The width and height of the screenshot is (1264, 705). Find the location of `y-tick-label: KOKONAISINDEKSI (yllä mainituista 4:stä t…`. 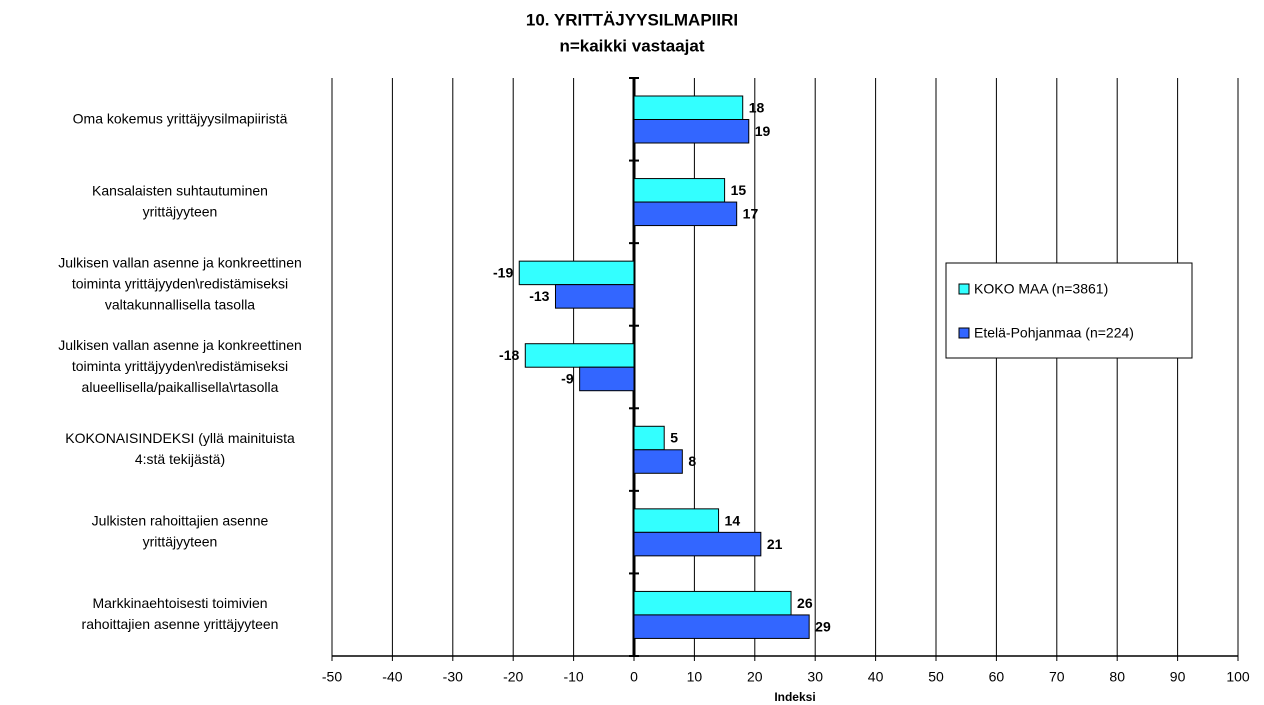

y-tick-label: KOKONAISINDEKSI (yllä mainituista 4:stä t… is located at coordinates (180, 448).